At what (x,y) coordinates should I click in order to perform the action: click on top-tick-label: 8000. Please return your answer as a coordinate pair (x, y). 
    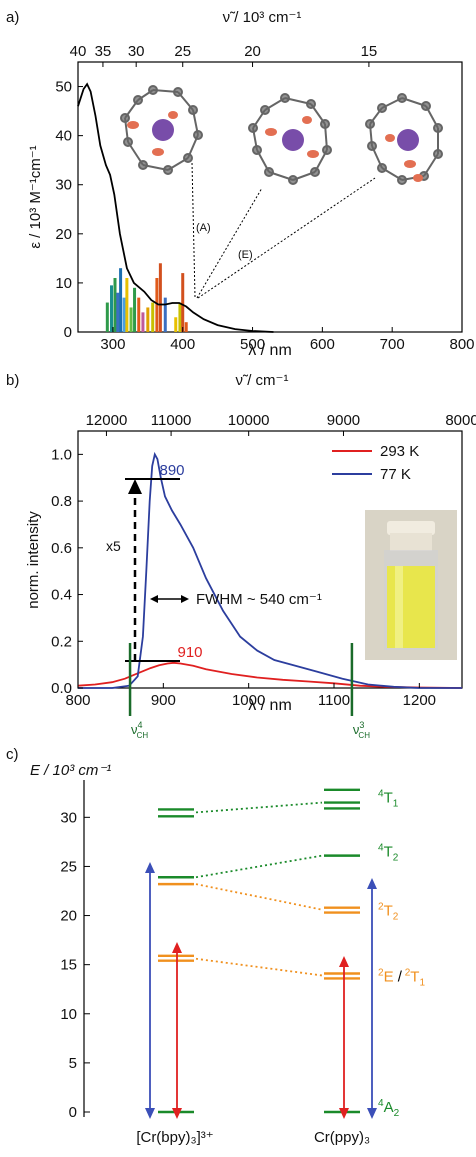
    Looking at the image, I should click on (460, 420).